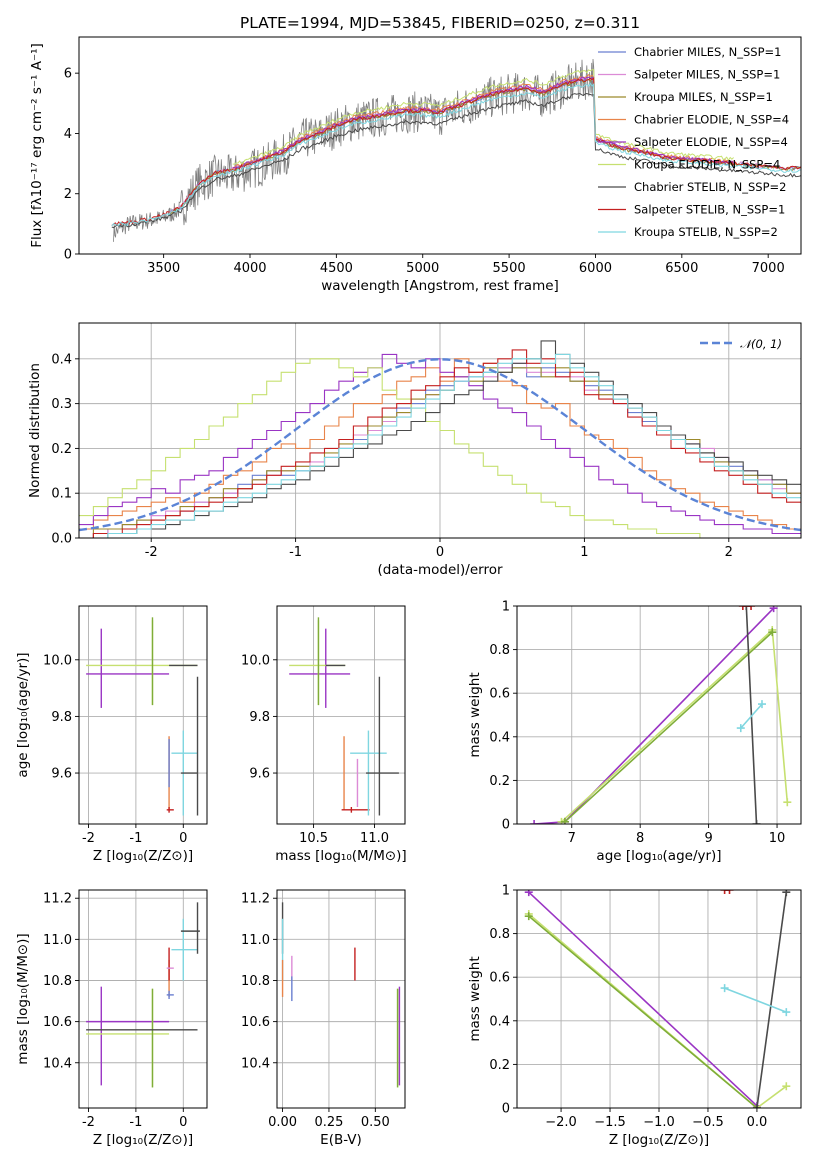  Describe the element at coordinates (509, 268) in the screenshot. I see `x-tick-label: 5500` at that location.